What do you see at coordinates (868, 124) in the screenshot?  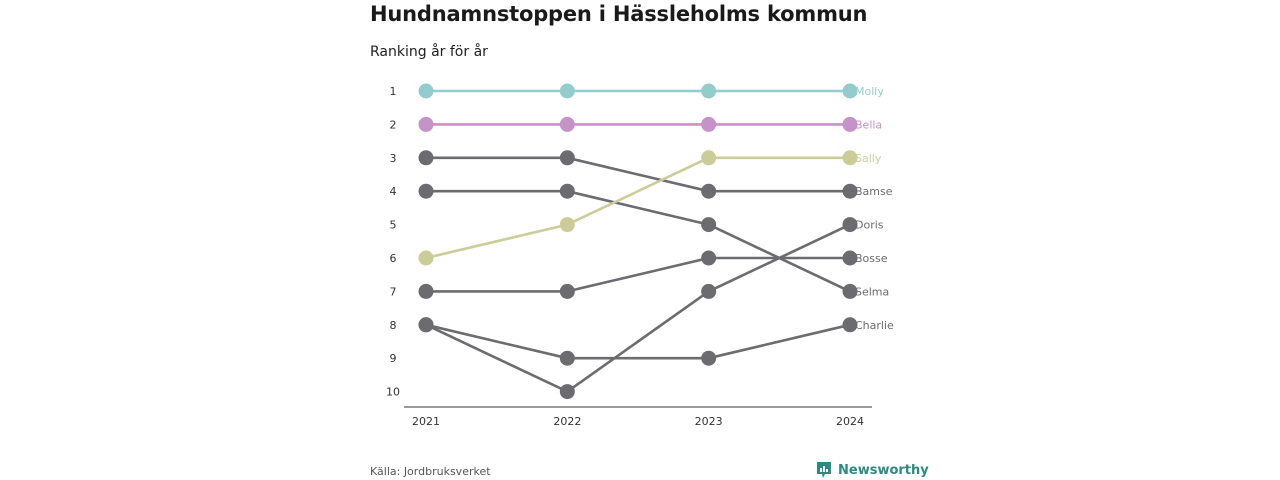 I see `series-end-label: Bella` at bounding box center [868, 124].